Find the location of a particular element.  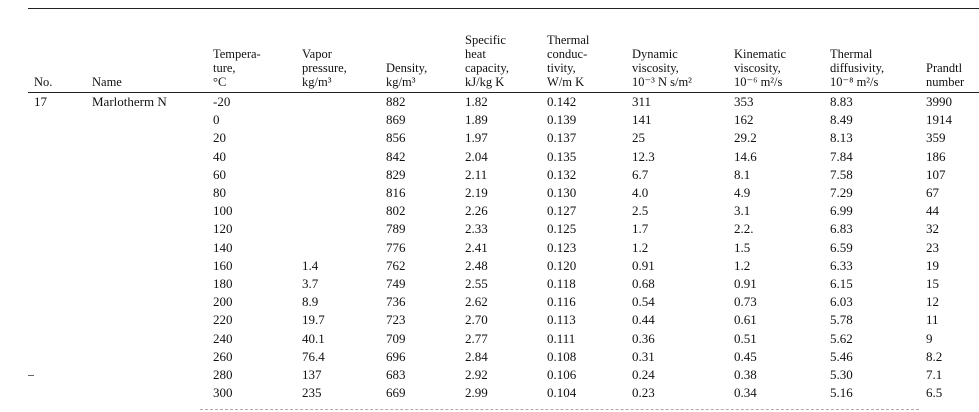

header-line: kJ/kg K is located at coordinates (485, 82).